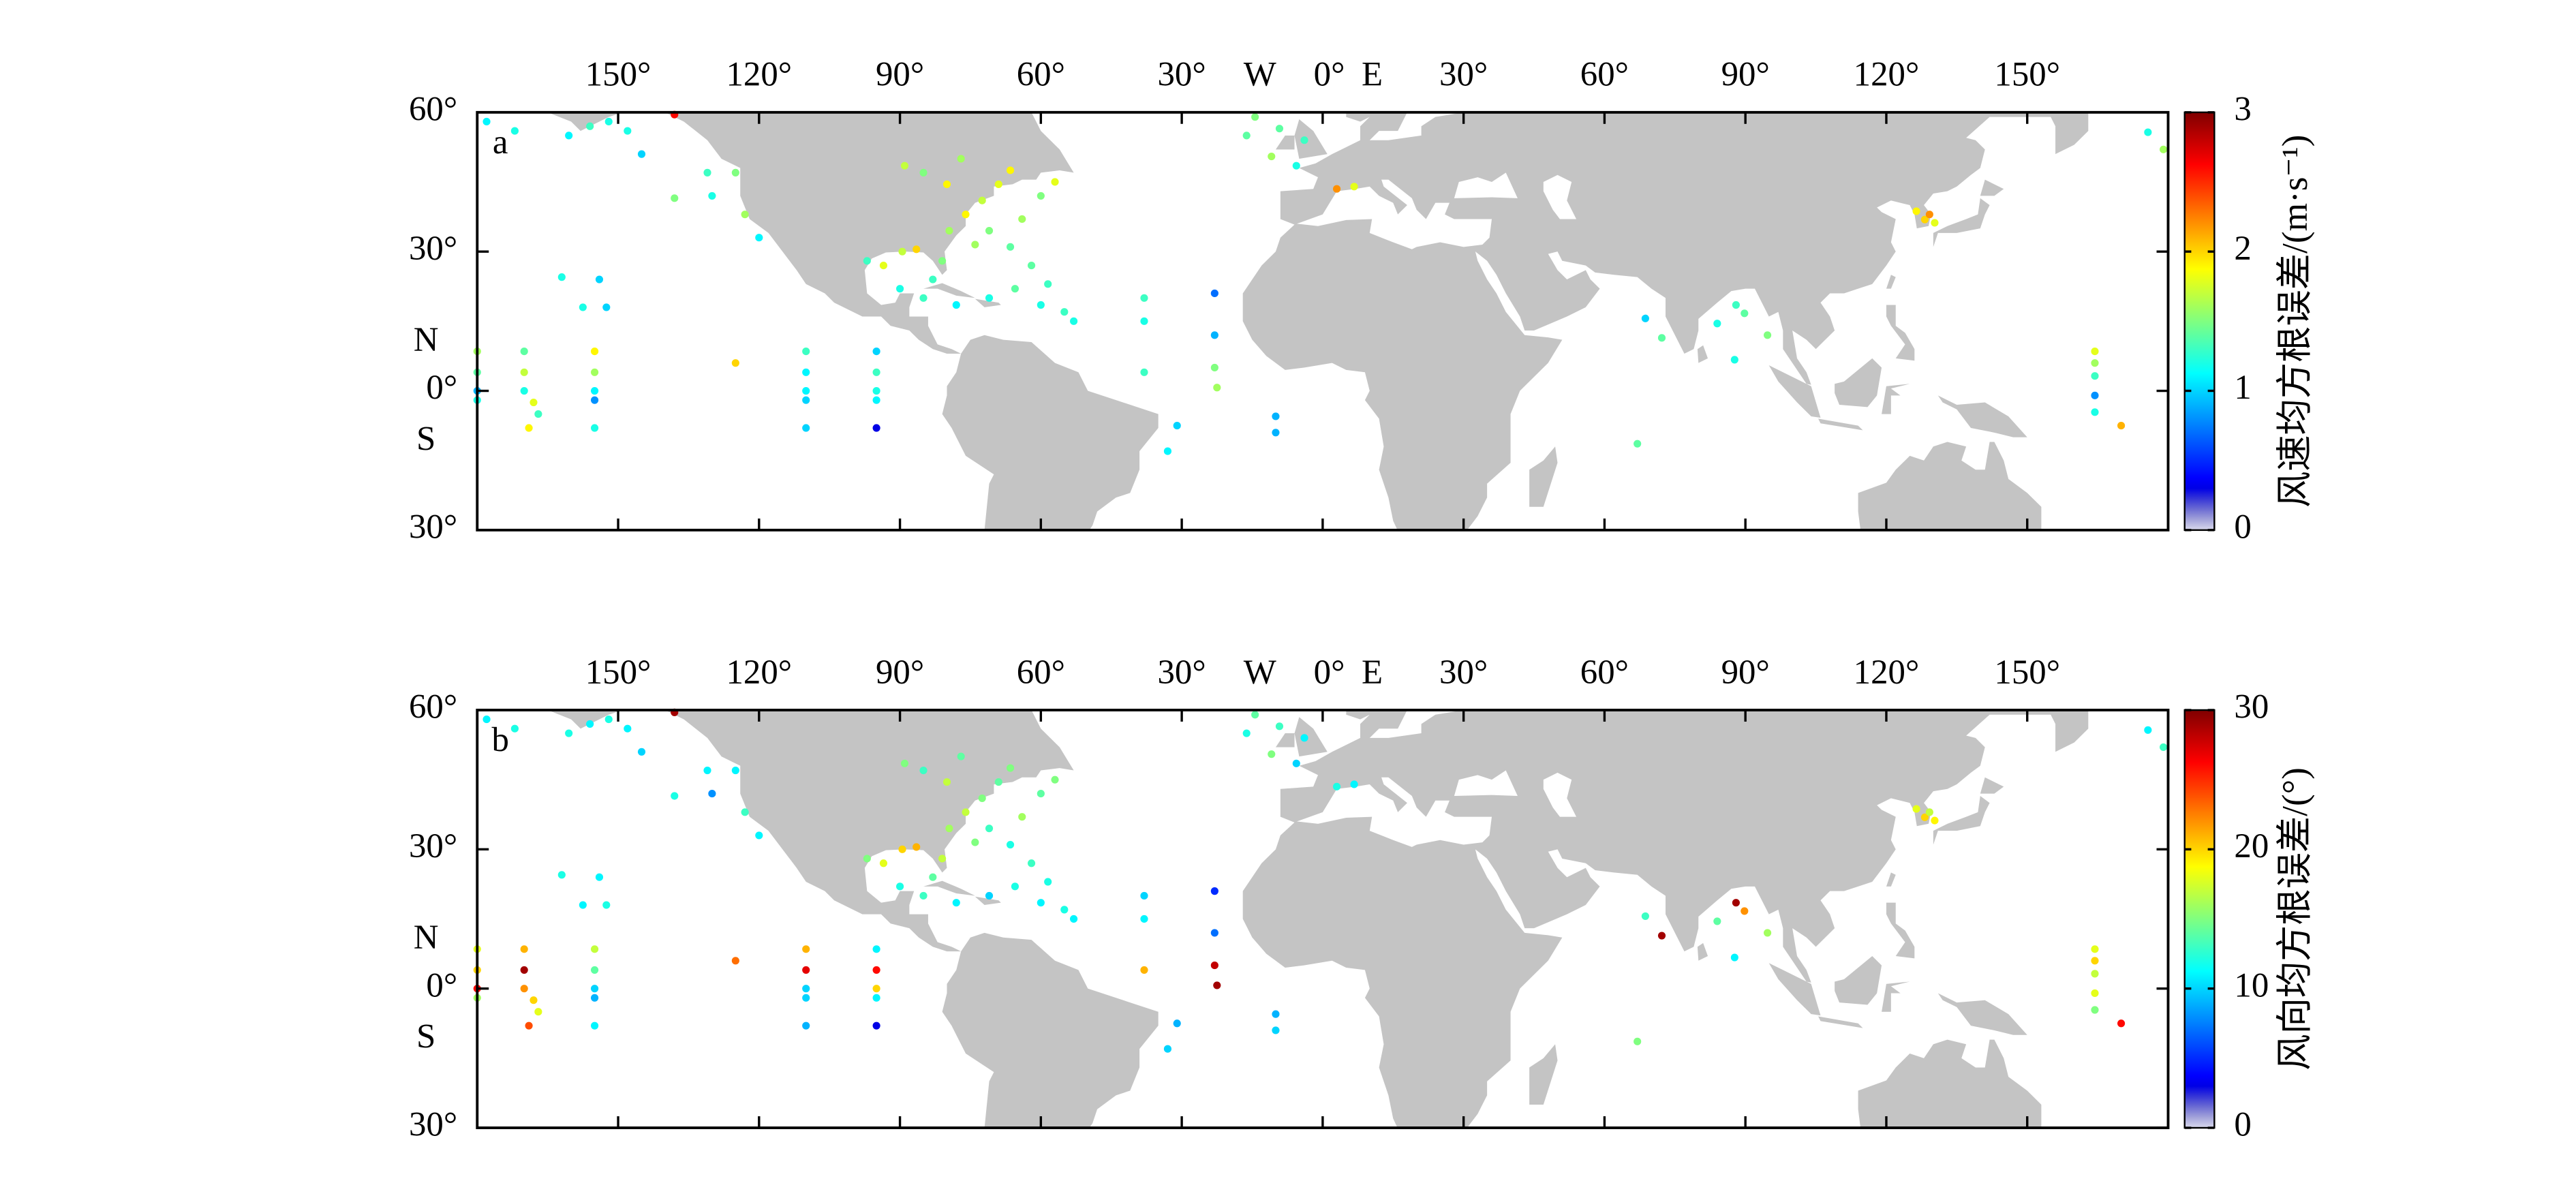 The width and height of the screenshot is (2576, 1183). What do you see at coordinates (433, 707) in the screenshot?
I see `lat-tick-label: 60°` at bounding box center [433, 707].